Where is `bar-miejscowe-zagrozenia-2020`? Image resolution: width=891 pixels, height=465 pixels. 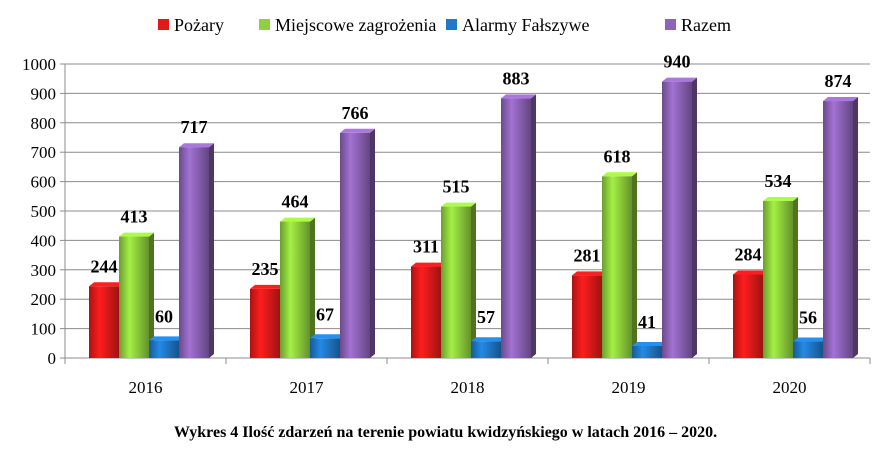 bar-miejscowe-zagrozenia-2020 is located at coordinates (778, 279).